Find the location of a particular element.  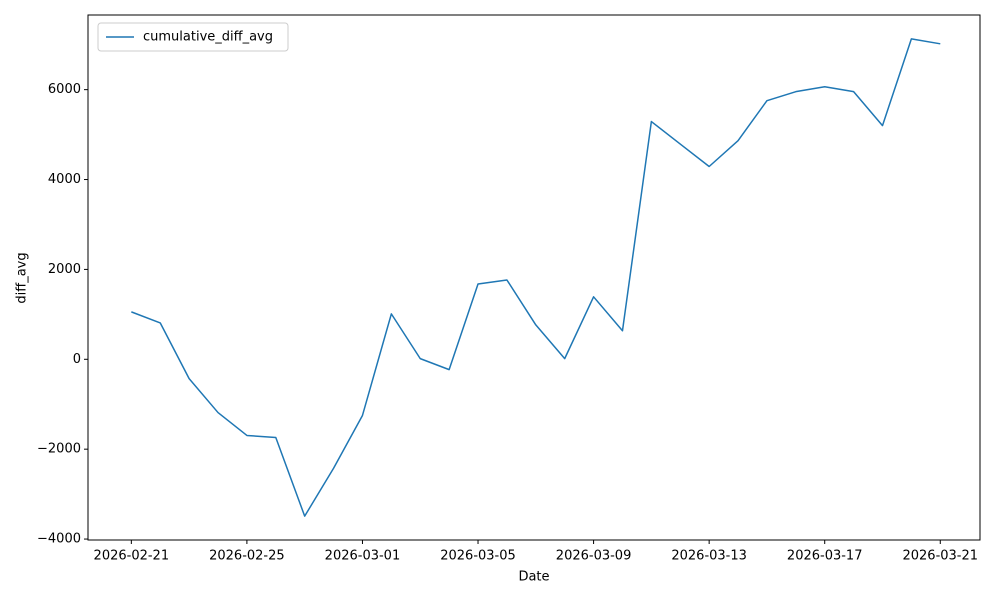

x-tick-label: 2026-03-05 is located at coordinates (478, 556).